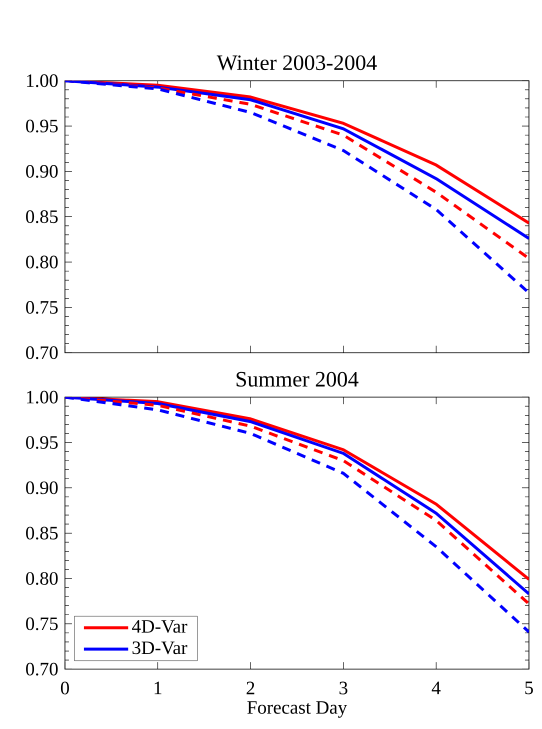 The image size is (542, 729). What do you see at coordinates (160, 647) in the screenshot?
I see `legend-label: 3D-Var` at bounding box center [160, 647].